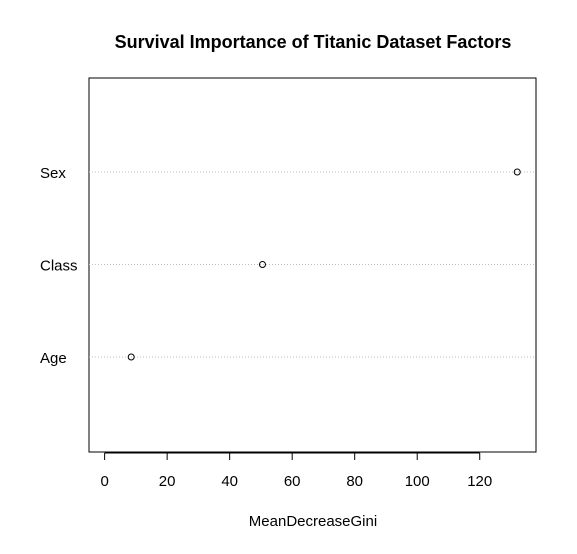  What do you see at coordinates (167, 481) in the screenshot?
I see `x-tick-label-20: 20` at bounding box center [167, 481].